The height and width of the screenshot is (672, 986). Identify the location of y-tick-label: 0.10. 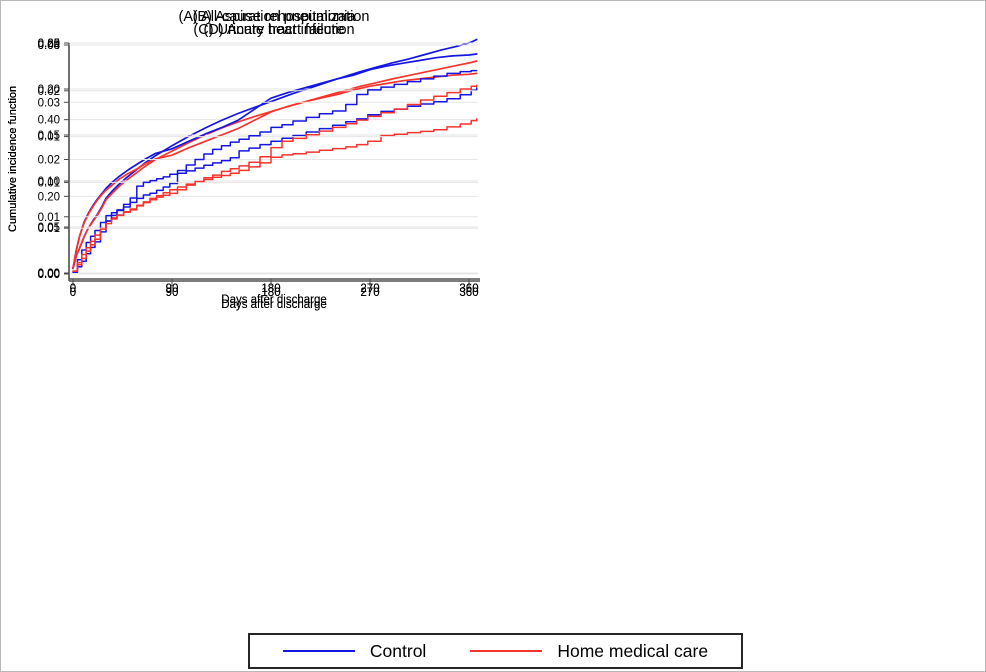
(49, 182).